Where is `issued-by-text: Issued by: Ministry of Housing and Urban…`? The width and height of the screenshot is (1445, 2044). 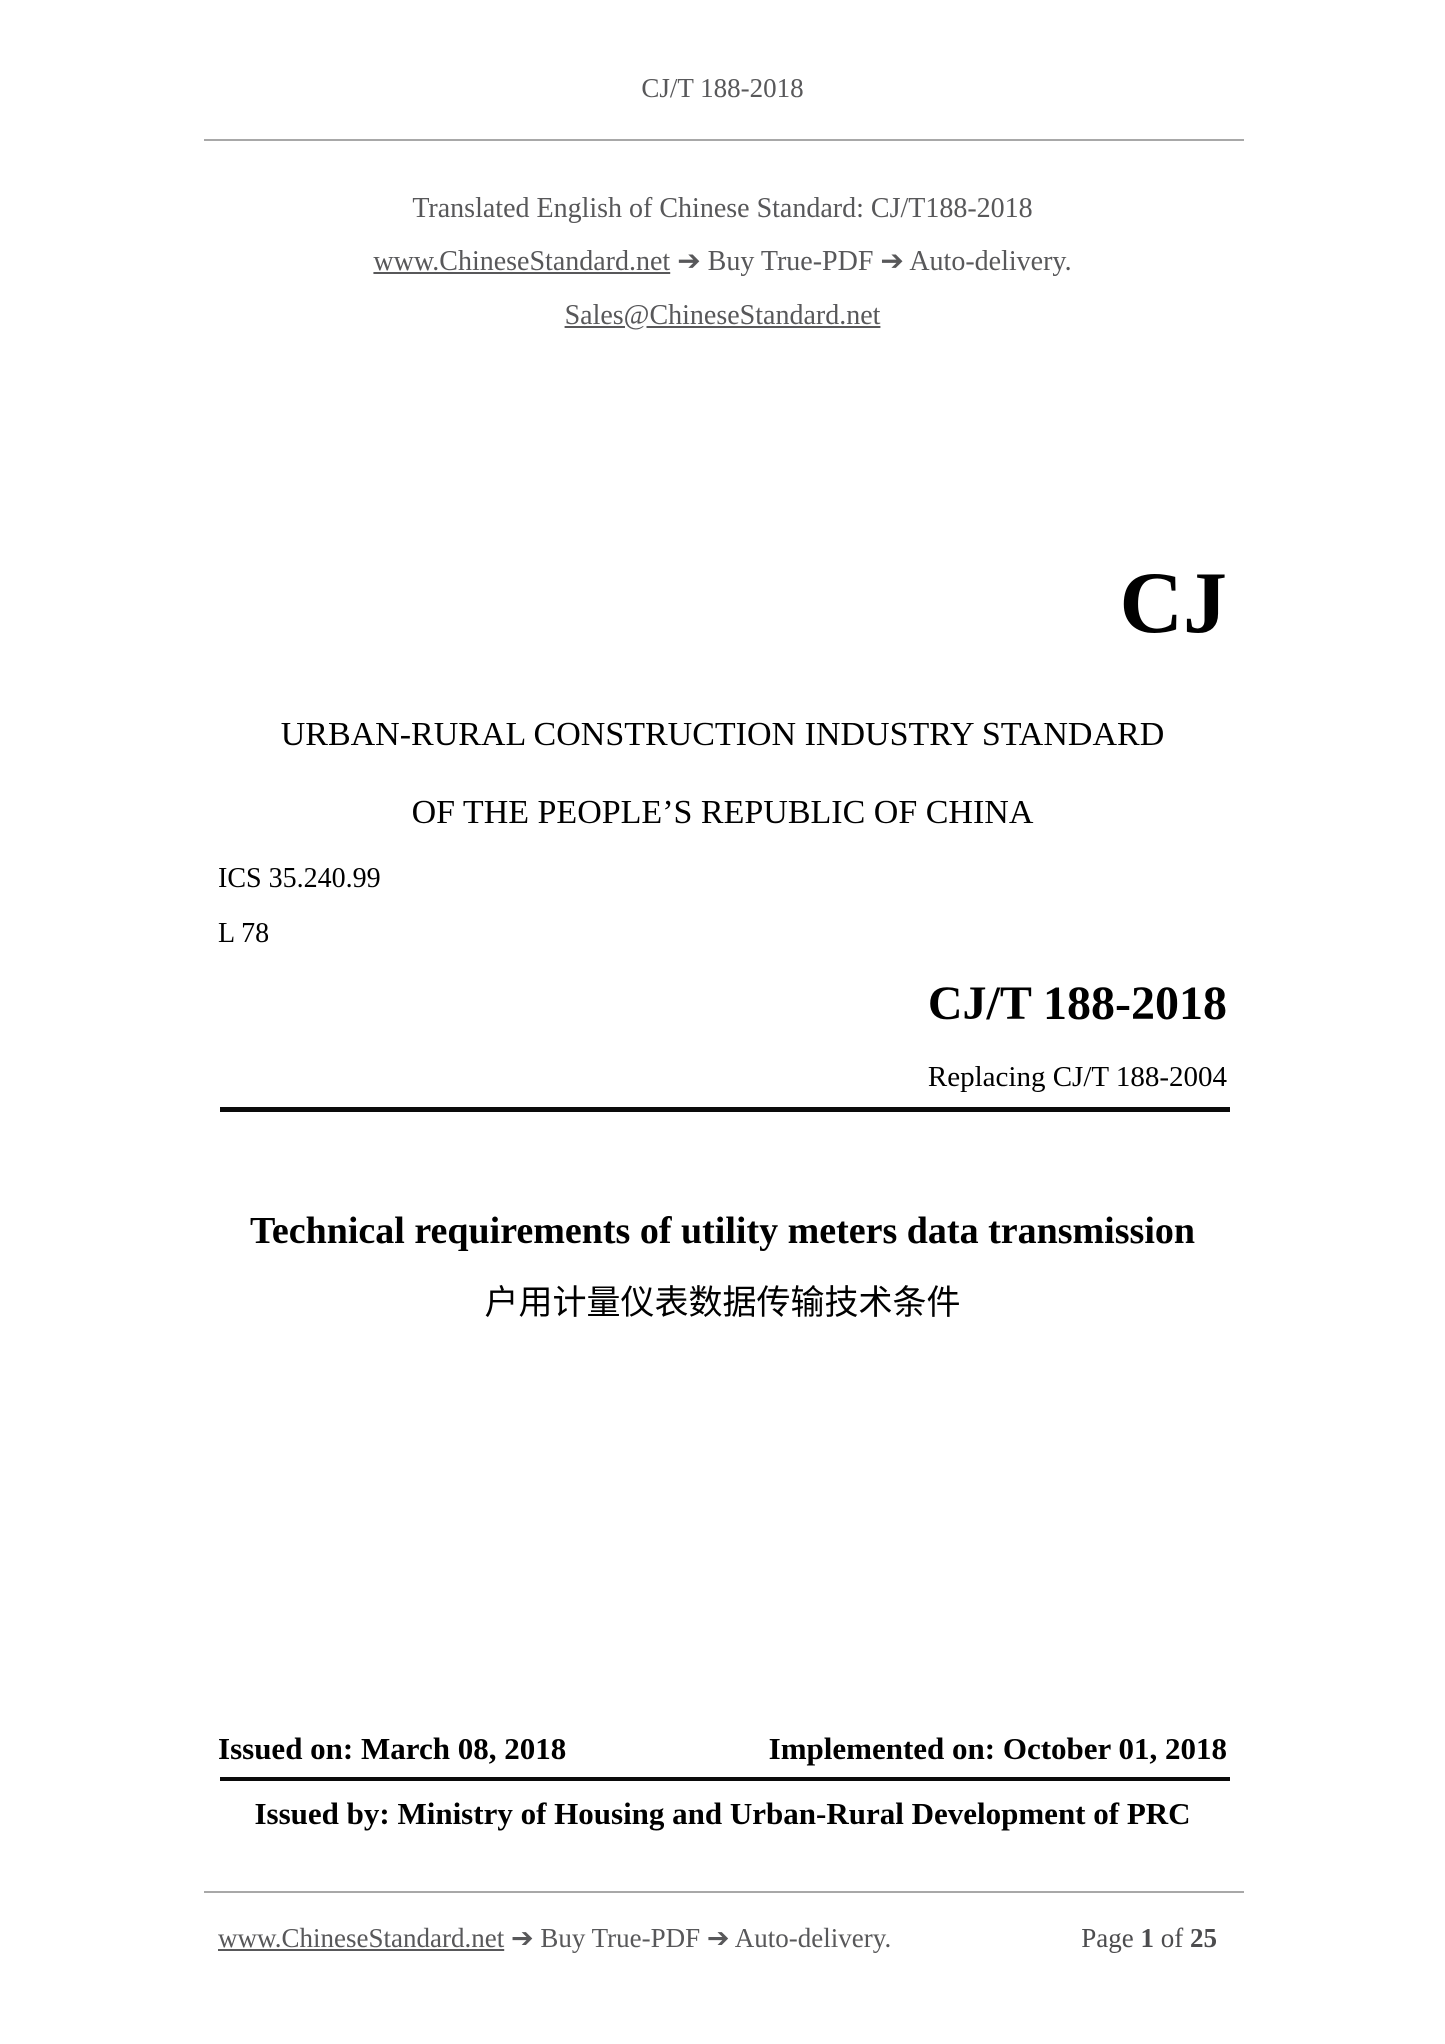 issued-by-text: Issued by: Ministry of Housing and Urban… is located at coordinates (722, 1813).